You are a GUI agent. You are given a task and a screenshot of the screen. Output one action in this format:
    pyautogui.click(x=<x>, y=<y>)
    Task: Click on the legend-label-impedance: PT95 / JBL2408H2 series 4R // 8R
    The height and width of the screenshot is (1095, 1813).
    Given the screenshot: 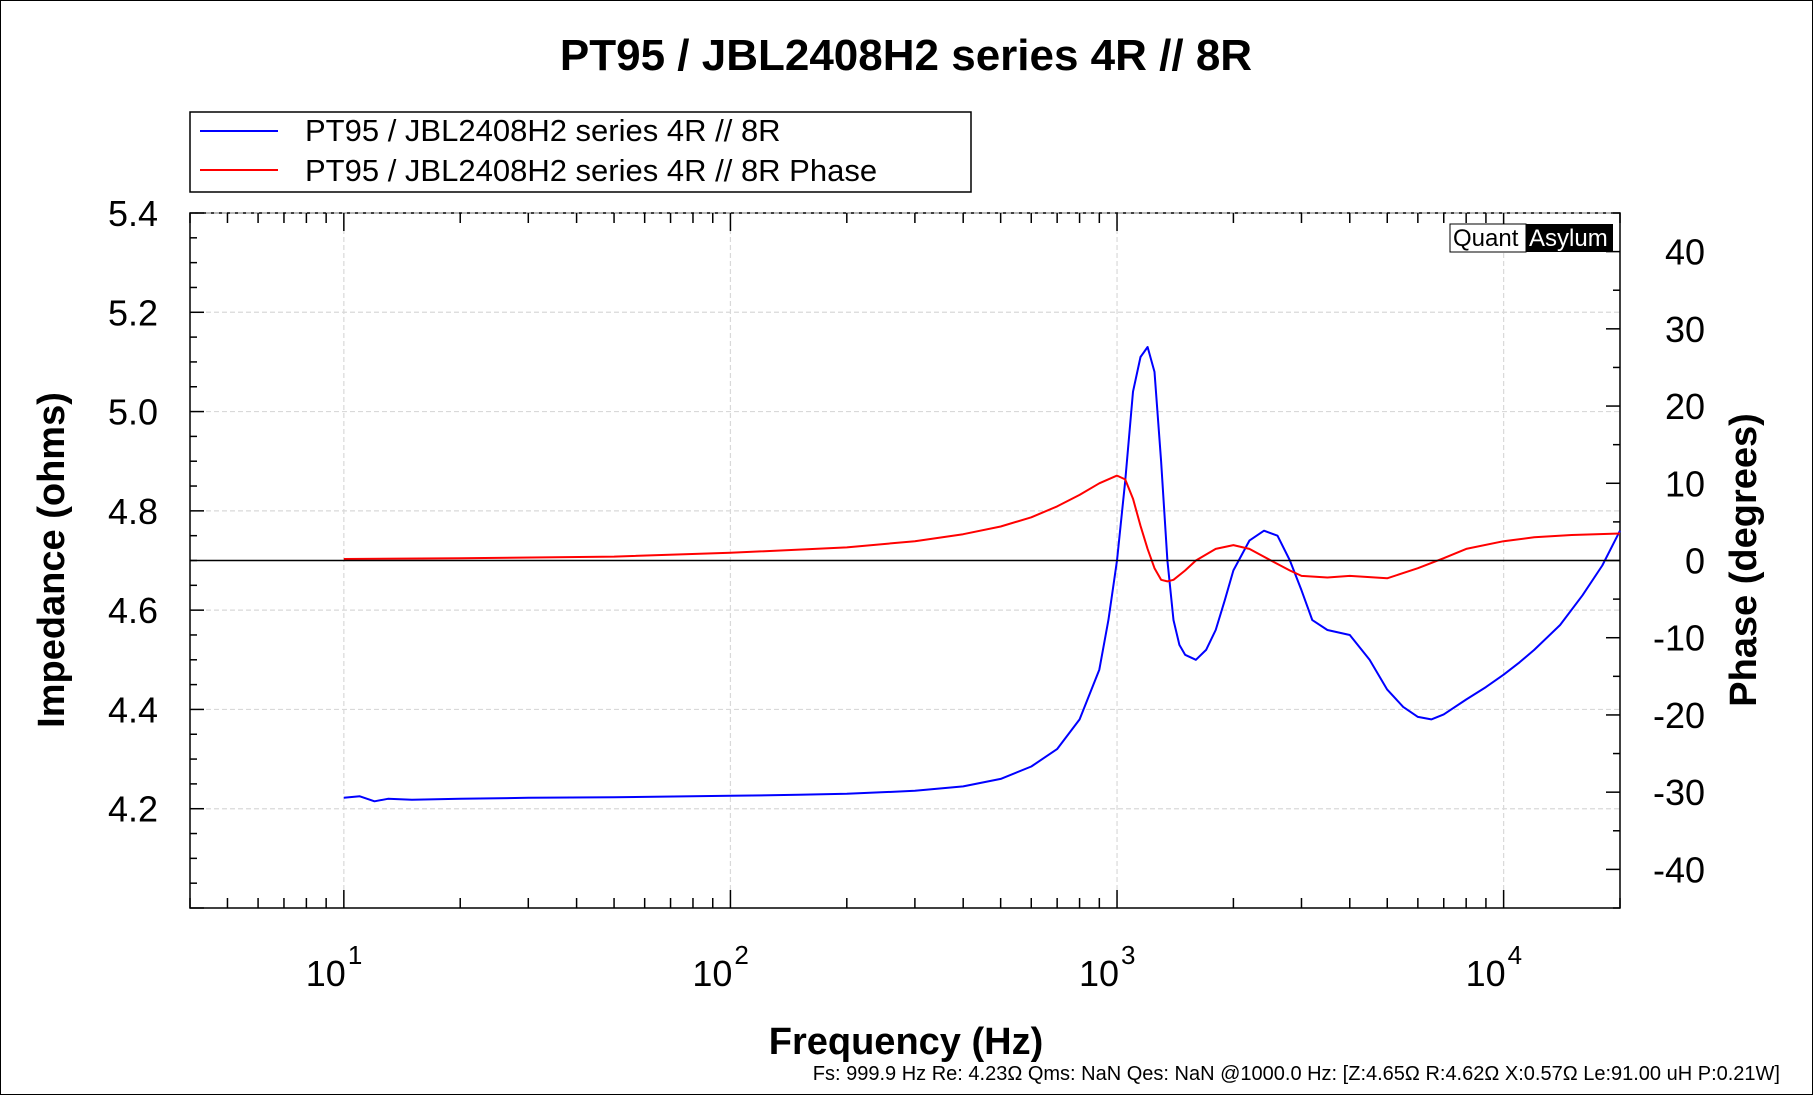 What is the action you would take?
    pyautogui.click(x=543, y=130)
    